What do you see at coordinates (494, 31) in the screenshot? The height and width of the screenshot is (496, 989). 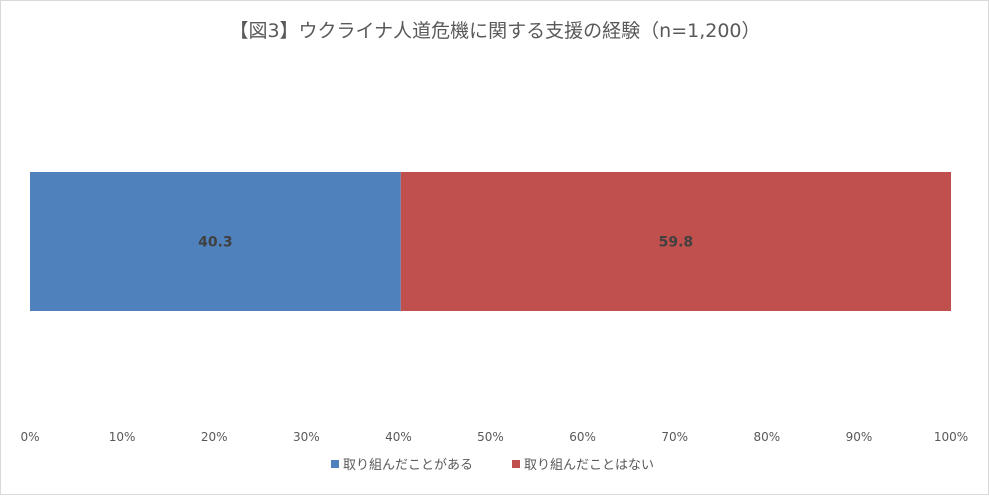 I see `chart-title: 【図3】ウクライナ人道危機に関する支援の経験（n=1,200）` at bounding box center [494, 31].